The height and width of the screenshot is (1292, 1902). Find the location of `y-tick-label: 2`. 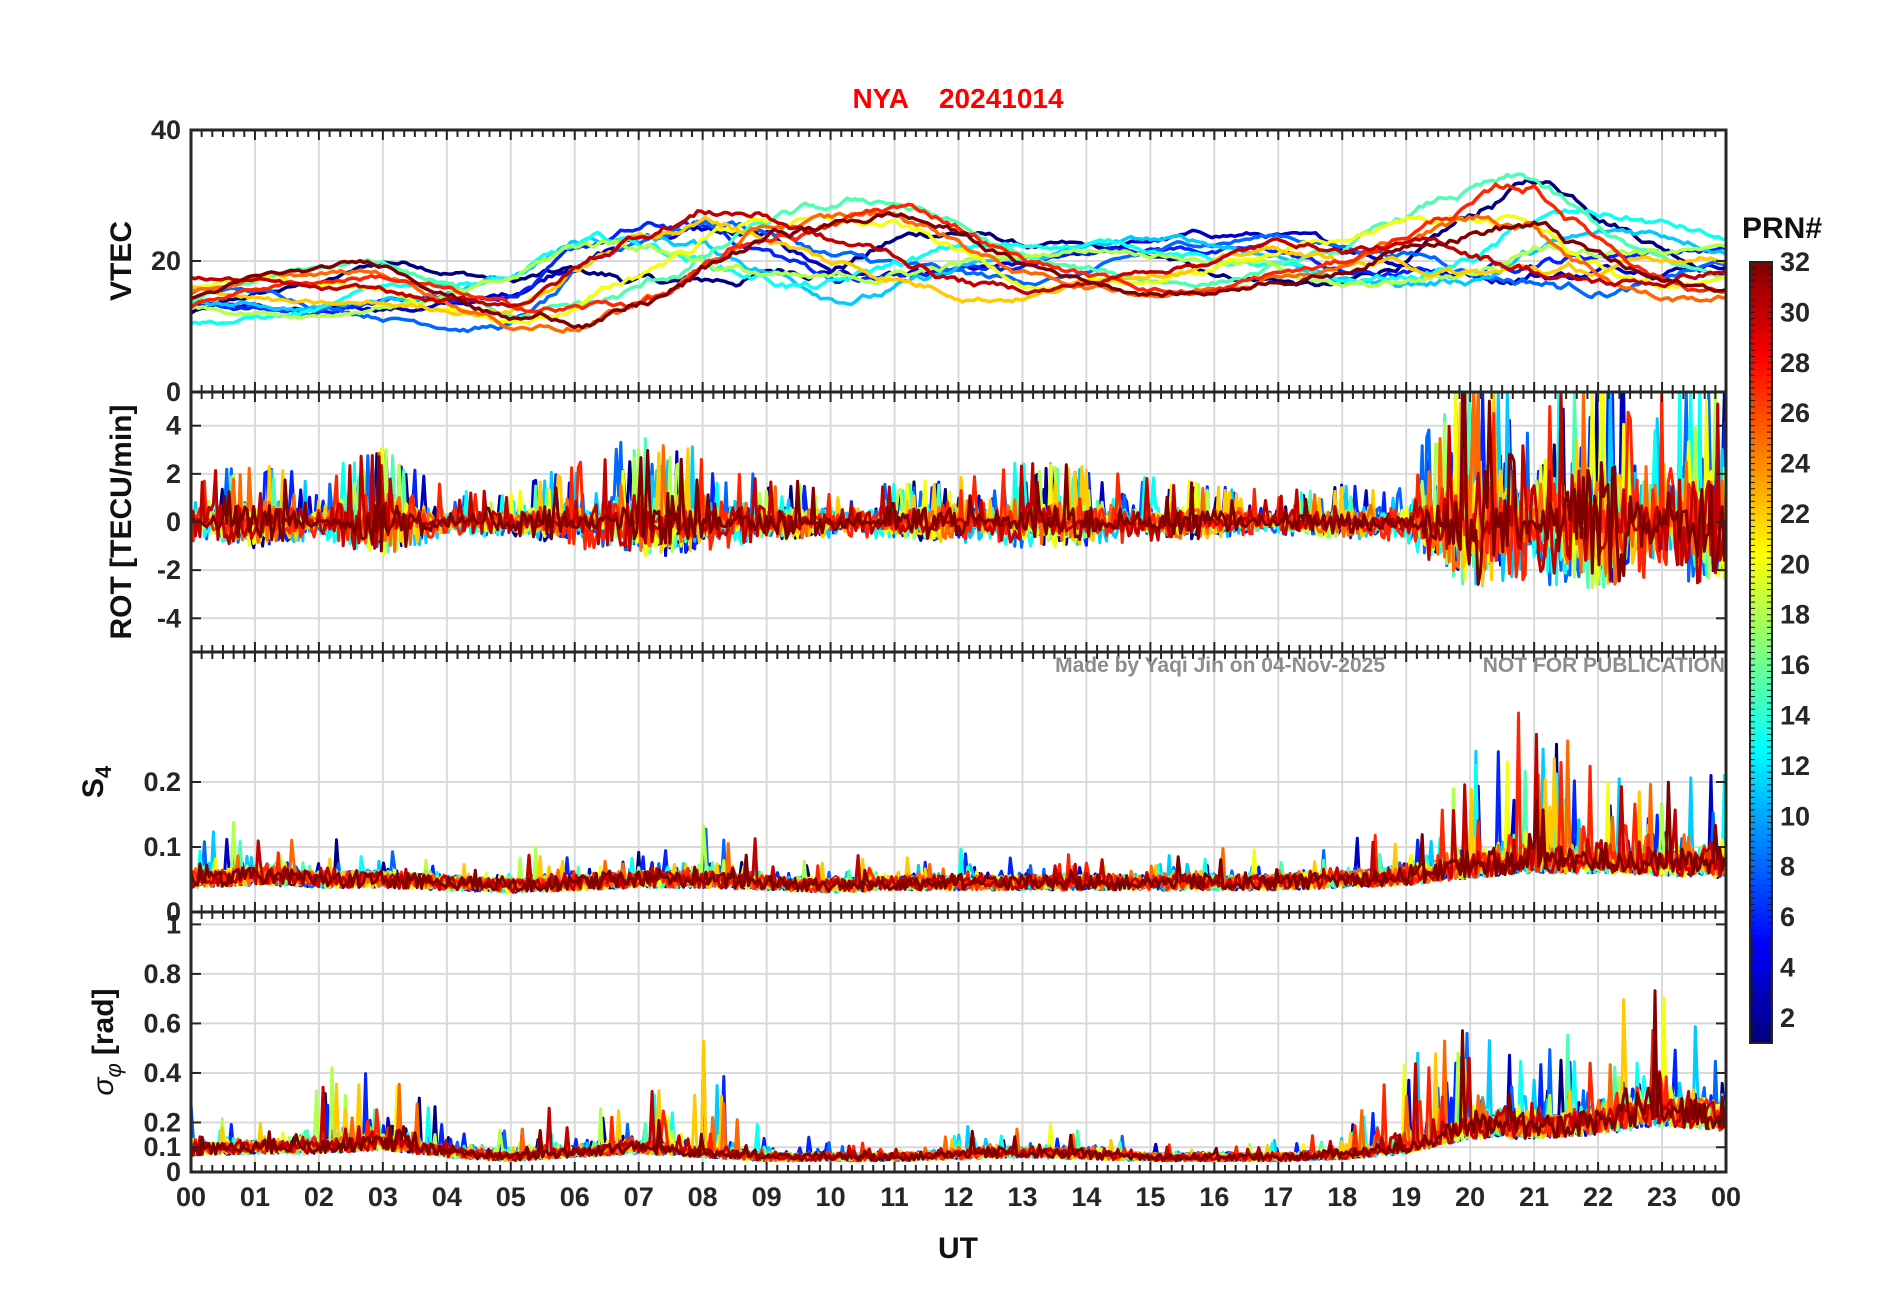

y-tick-label: 2 is located at coordinates (173, 474).